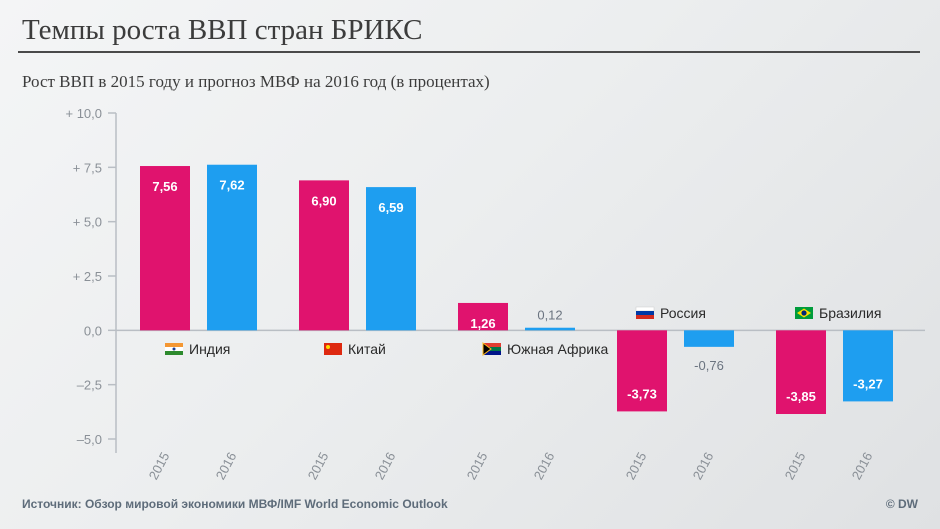  What do you see at coordinates (642, 393) in the screenshot?
I see `bar-value-label: -3,73` at bounding box center [642, 393].